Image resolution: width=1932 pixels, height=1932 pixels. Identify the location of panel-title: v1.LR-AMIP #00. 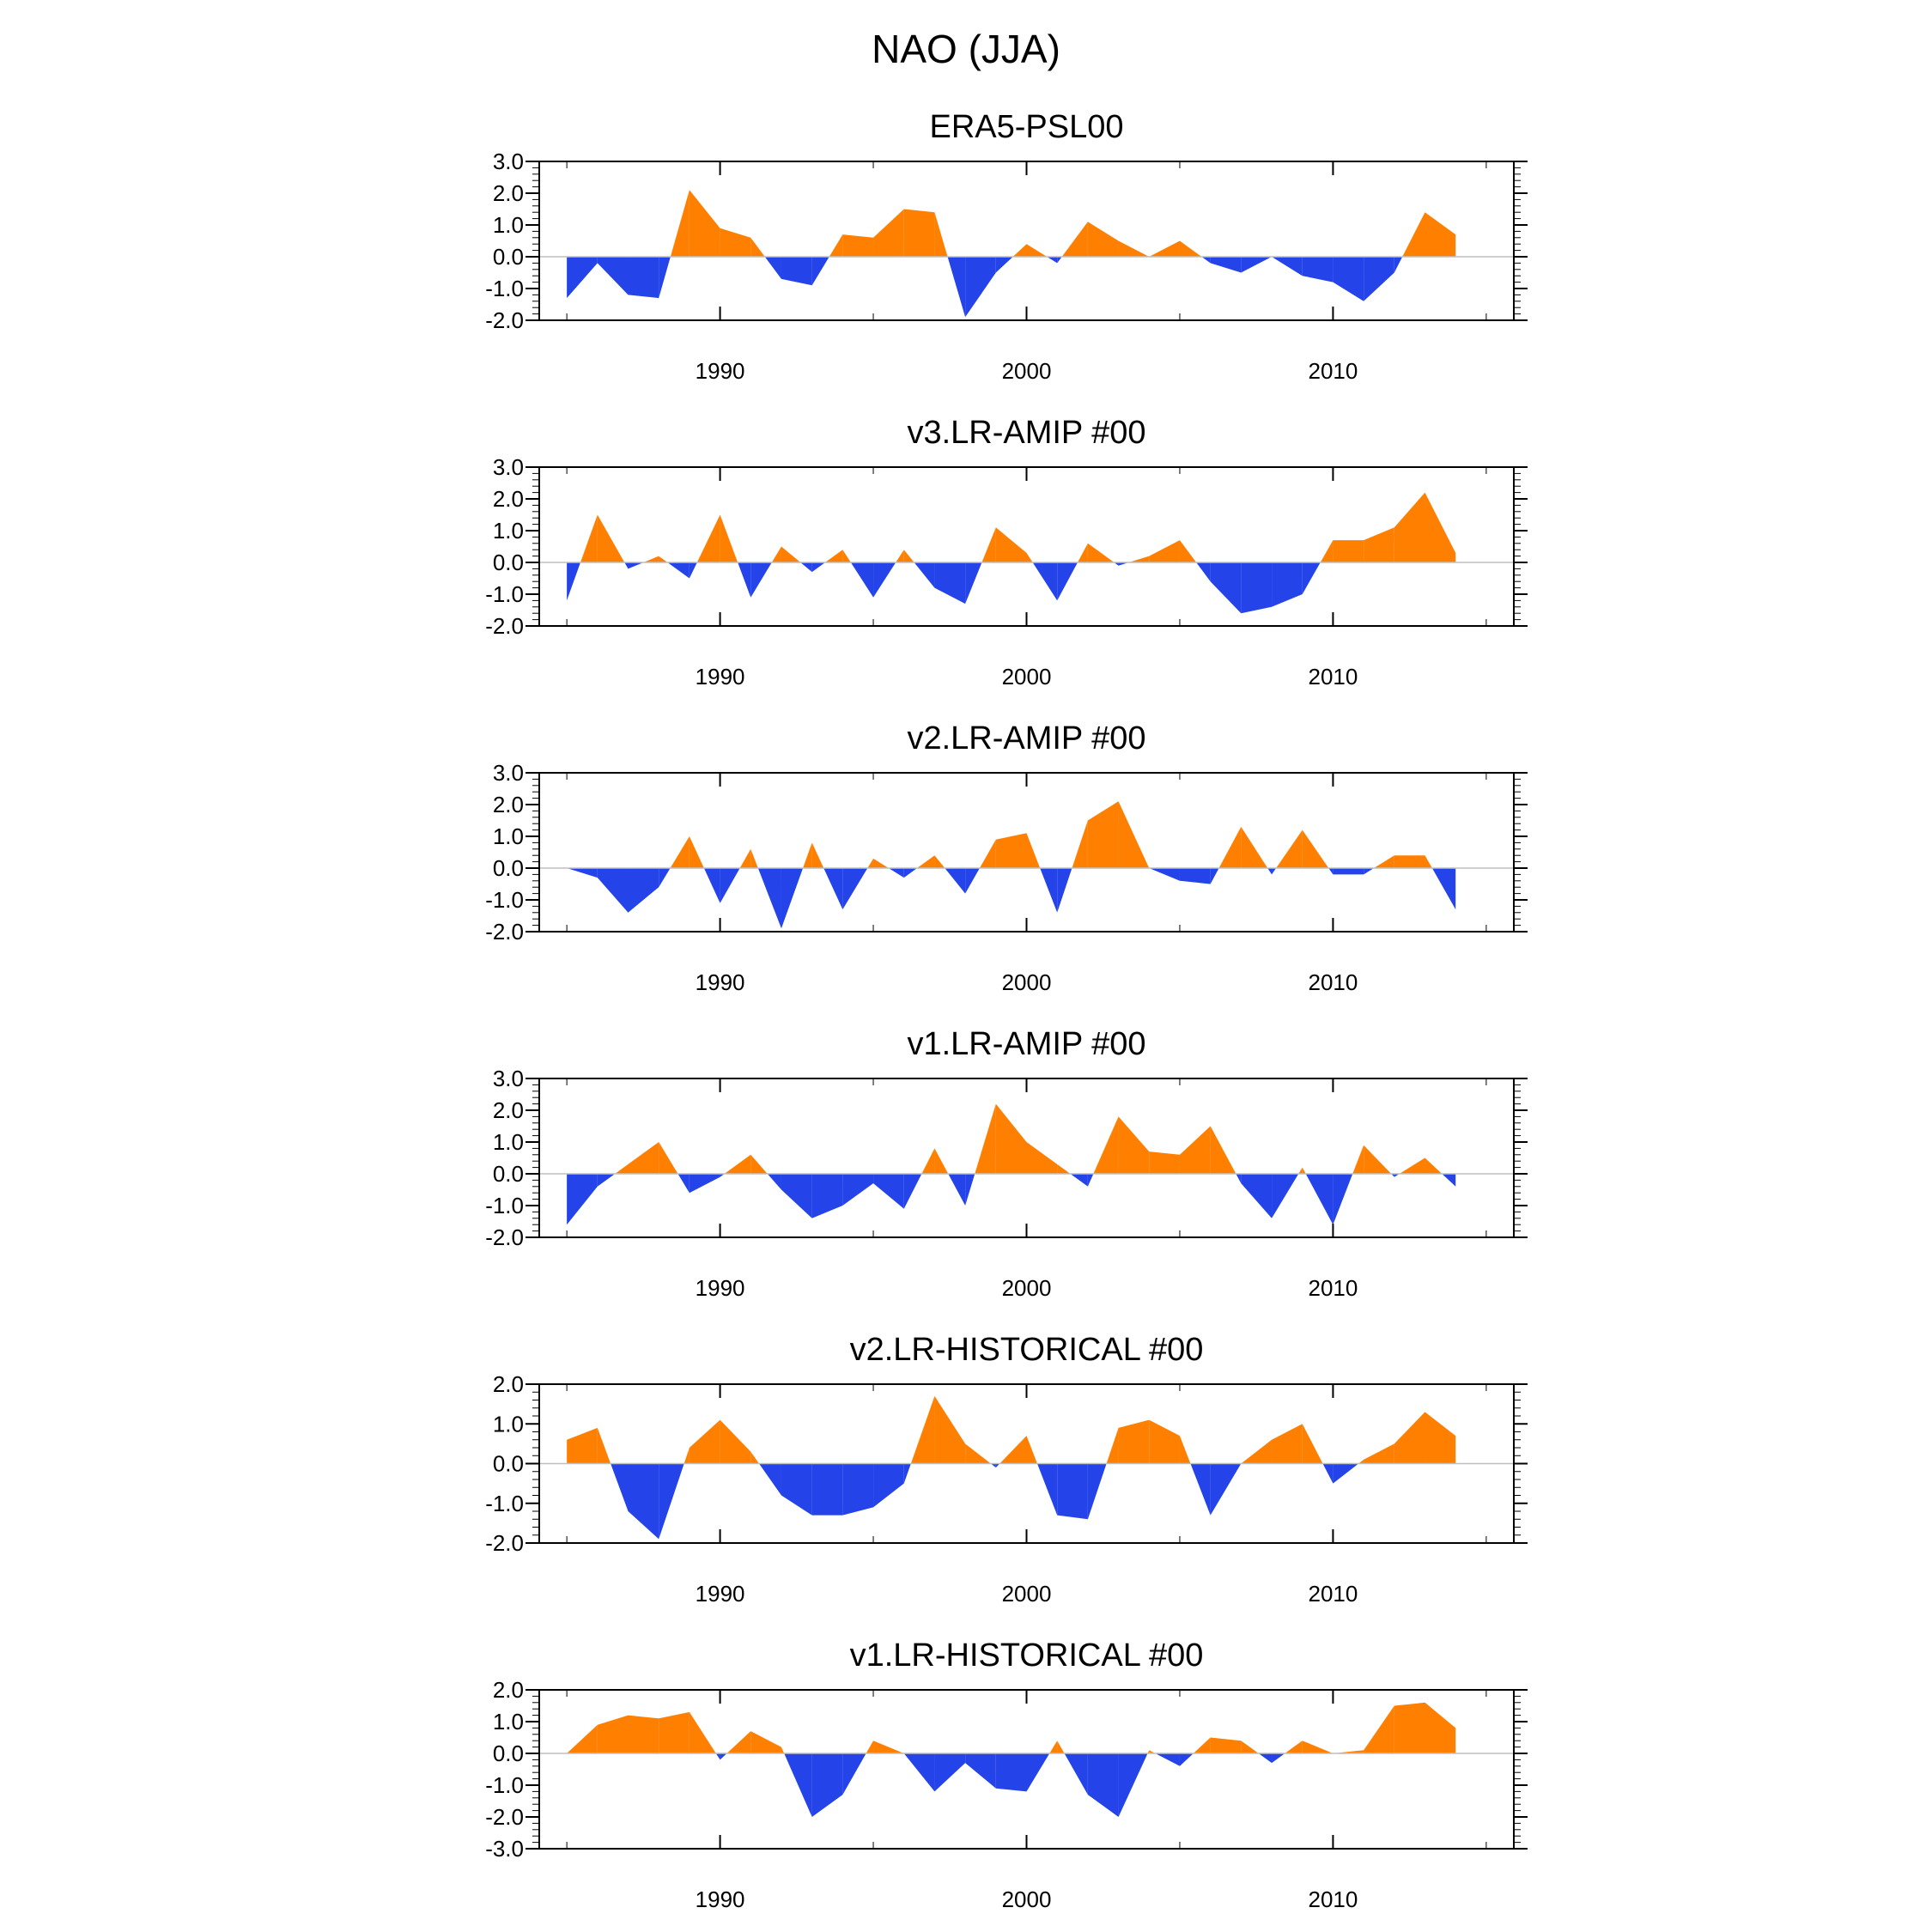
(1026, 1044).